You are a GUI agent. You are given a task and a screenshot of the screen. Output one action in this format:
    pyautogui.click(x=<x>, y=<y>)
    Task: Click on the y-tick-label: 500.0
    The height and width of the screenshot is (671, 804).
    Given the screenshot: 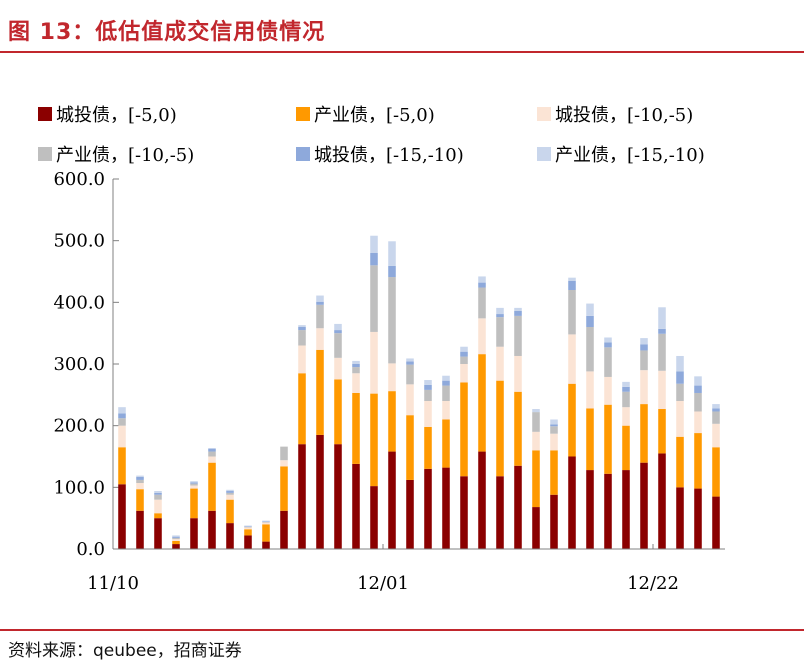 What is the action you would take?
    pyautogui.click(x=79, y=241)
    